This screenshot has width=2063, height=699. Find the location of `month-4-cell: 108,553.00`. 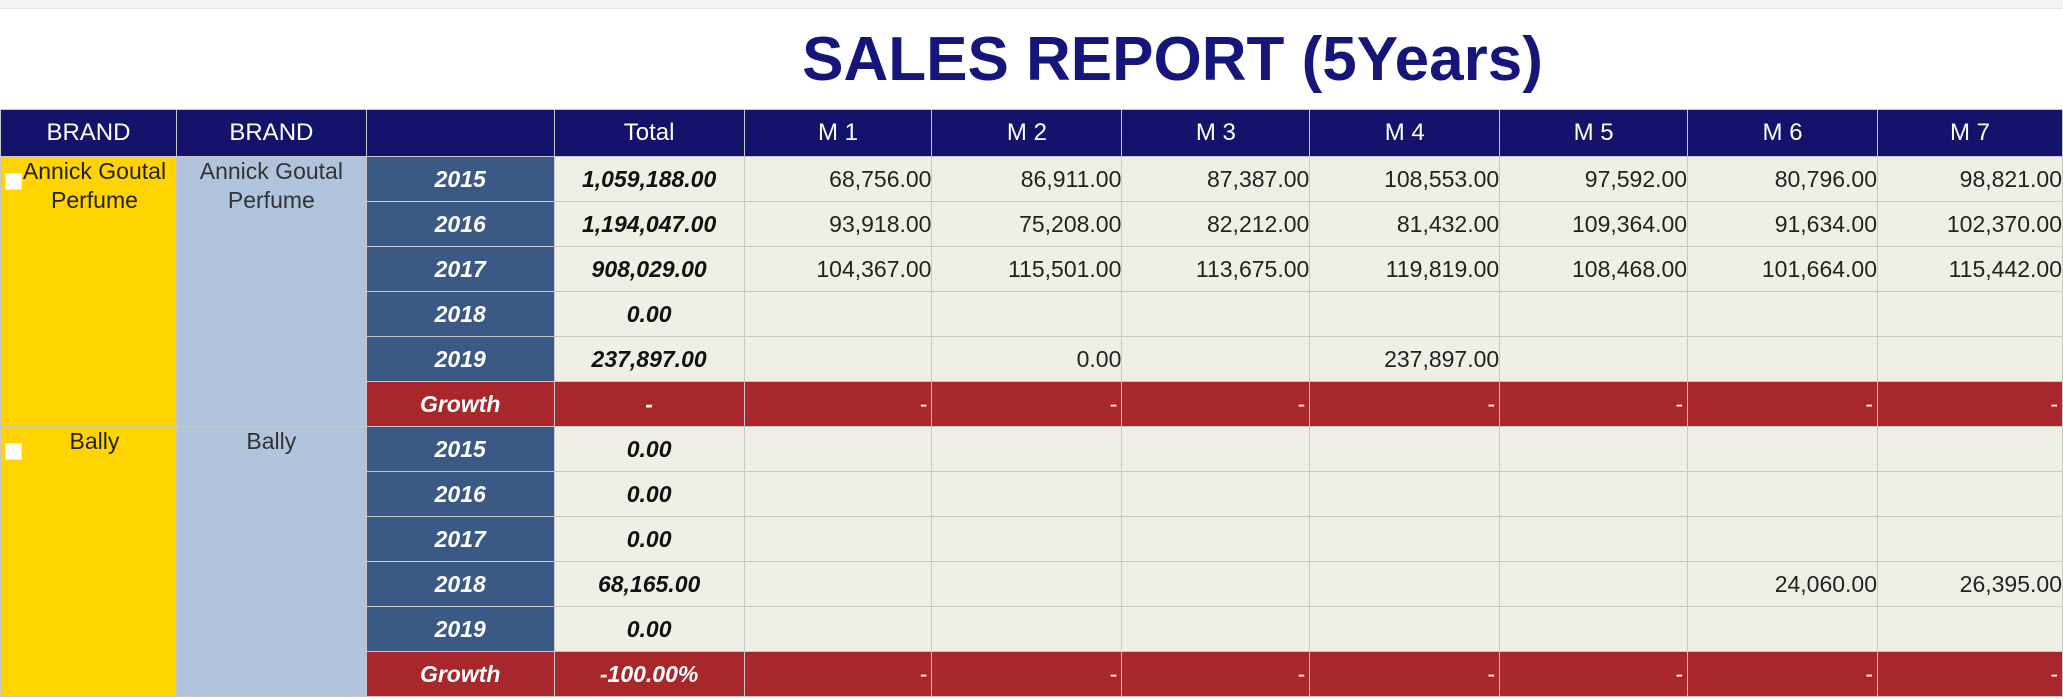

month-4-cell: 108,553.00 is located at coordinates (1405, 179).